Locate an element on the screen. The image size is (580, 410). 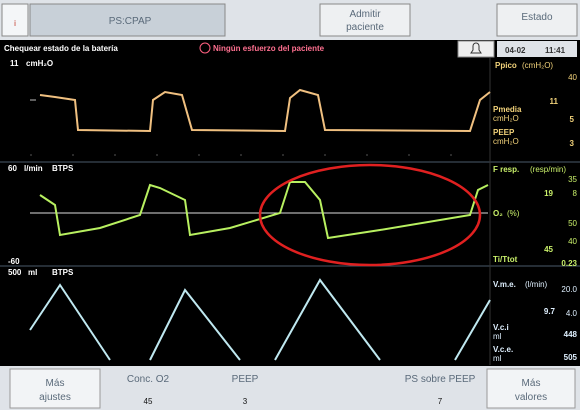
patient-icon-glyph: i is located at coordinates (15, 23).